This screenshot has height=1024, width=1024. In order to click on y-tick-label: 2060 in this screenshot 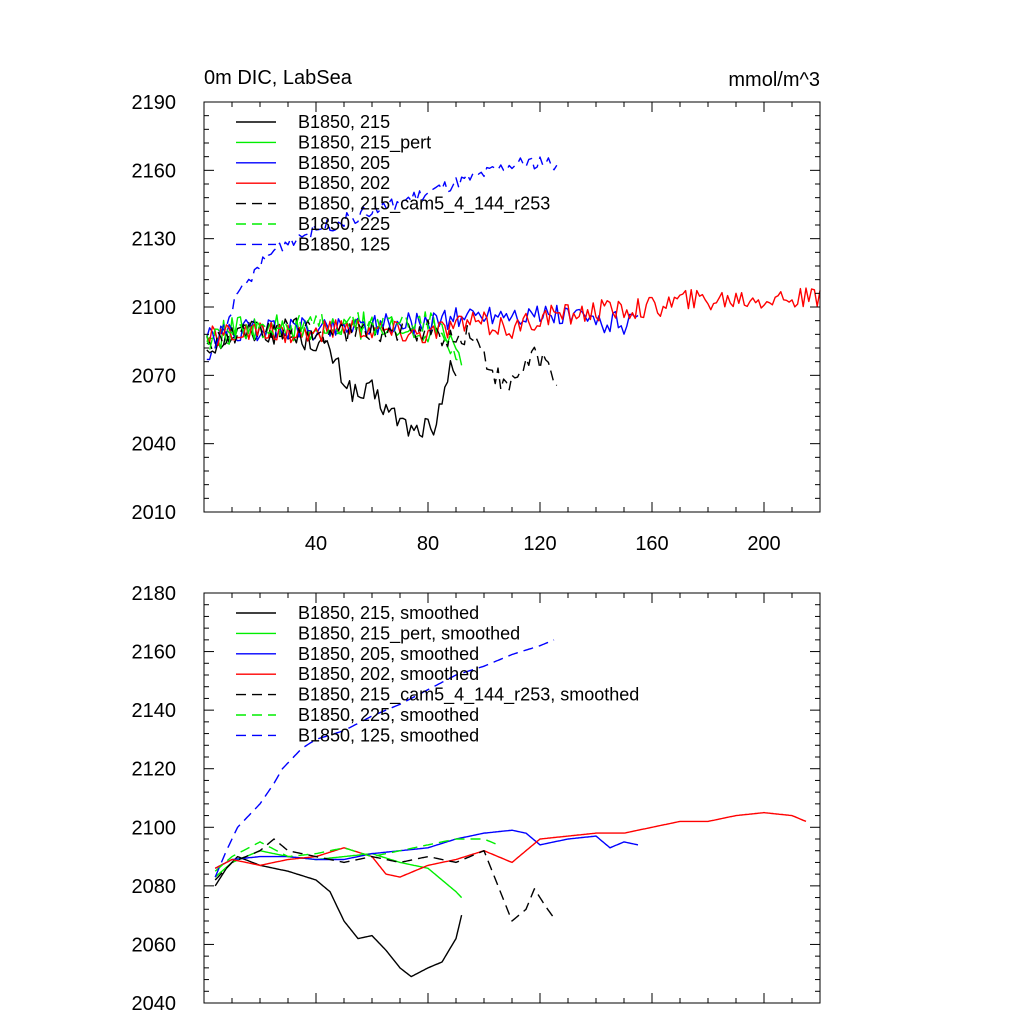, I will do `click(154, 945)`.